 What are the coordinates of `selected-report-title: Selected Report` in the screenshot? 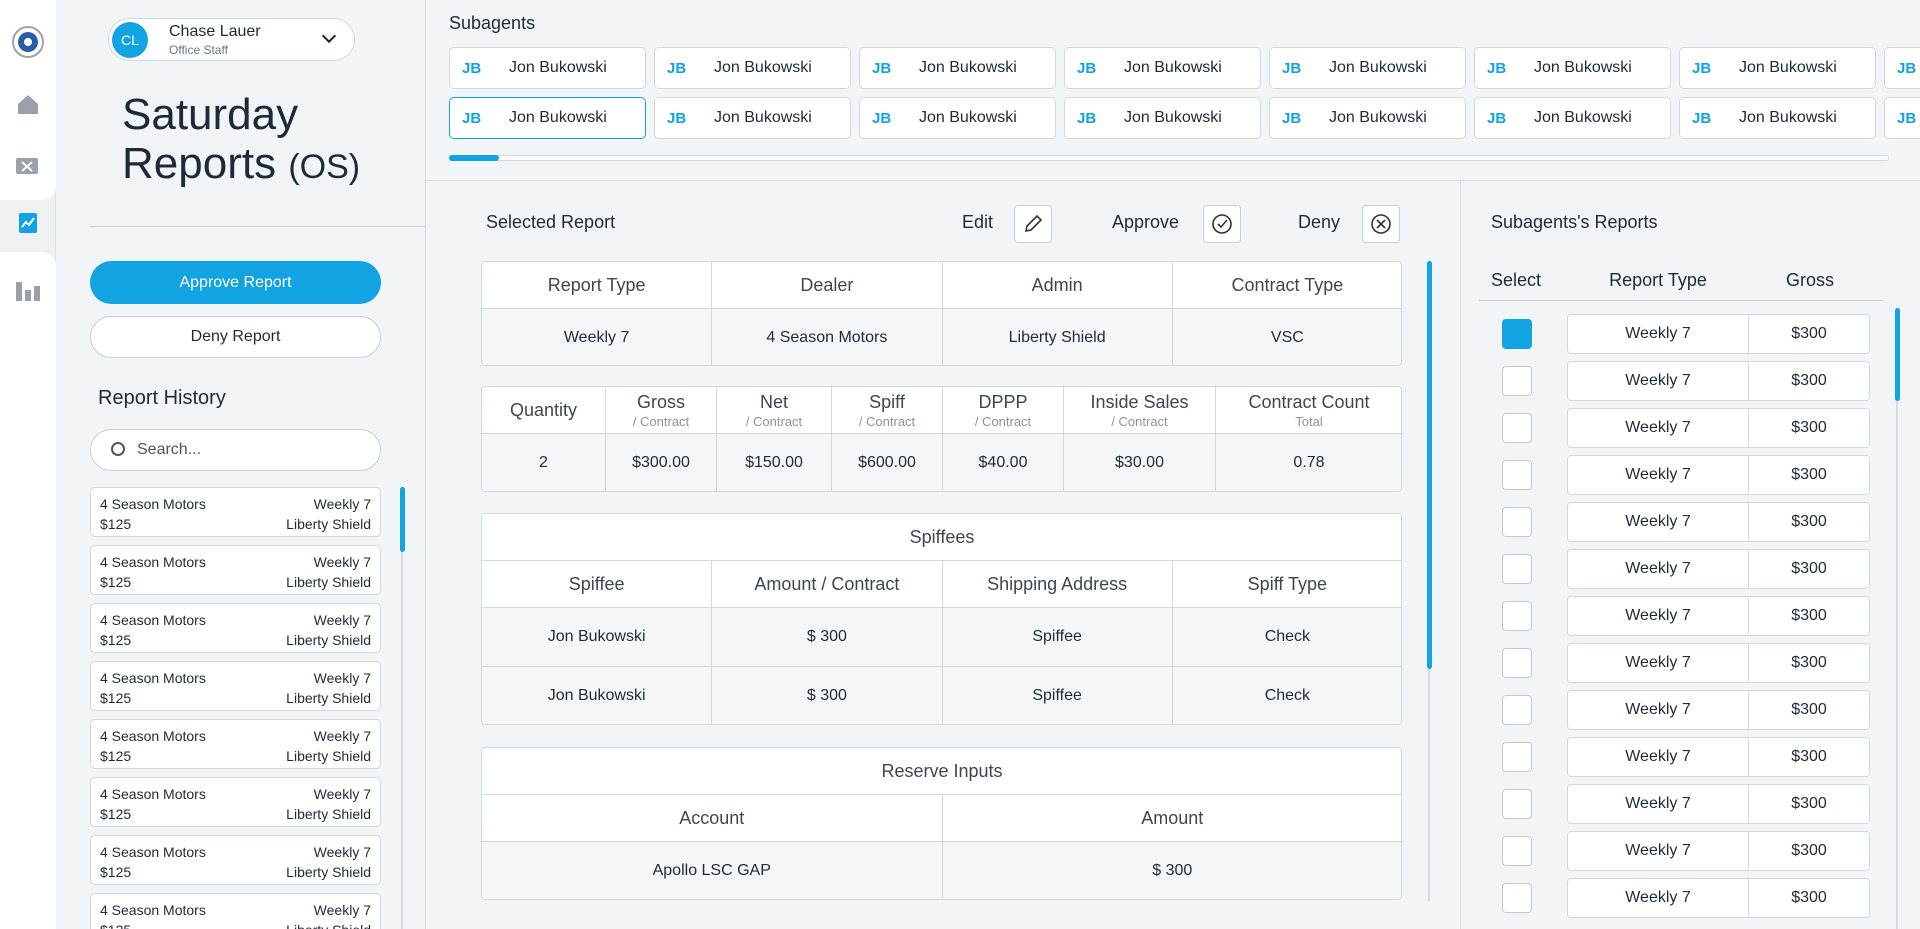 It's located at (551, 222).